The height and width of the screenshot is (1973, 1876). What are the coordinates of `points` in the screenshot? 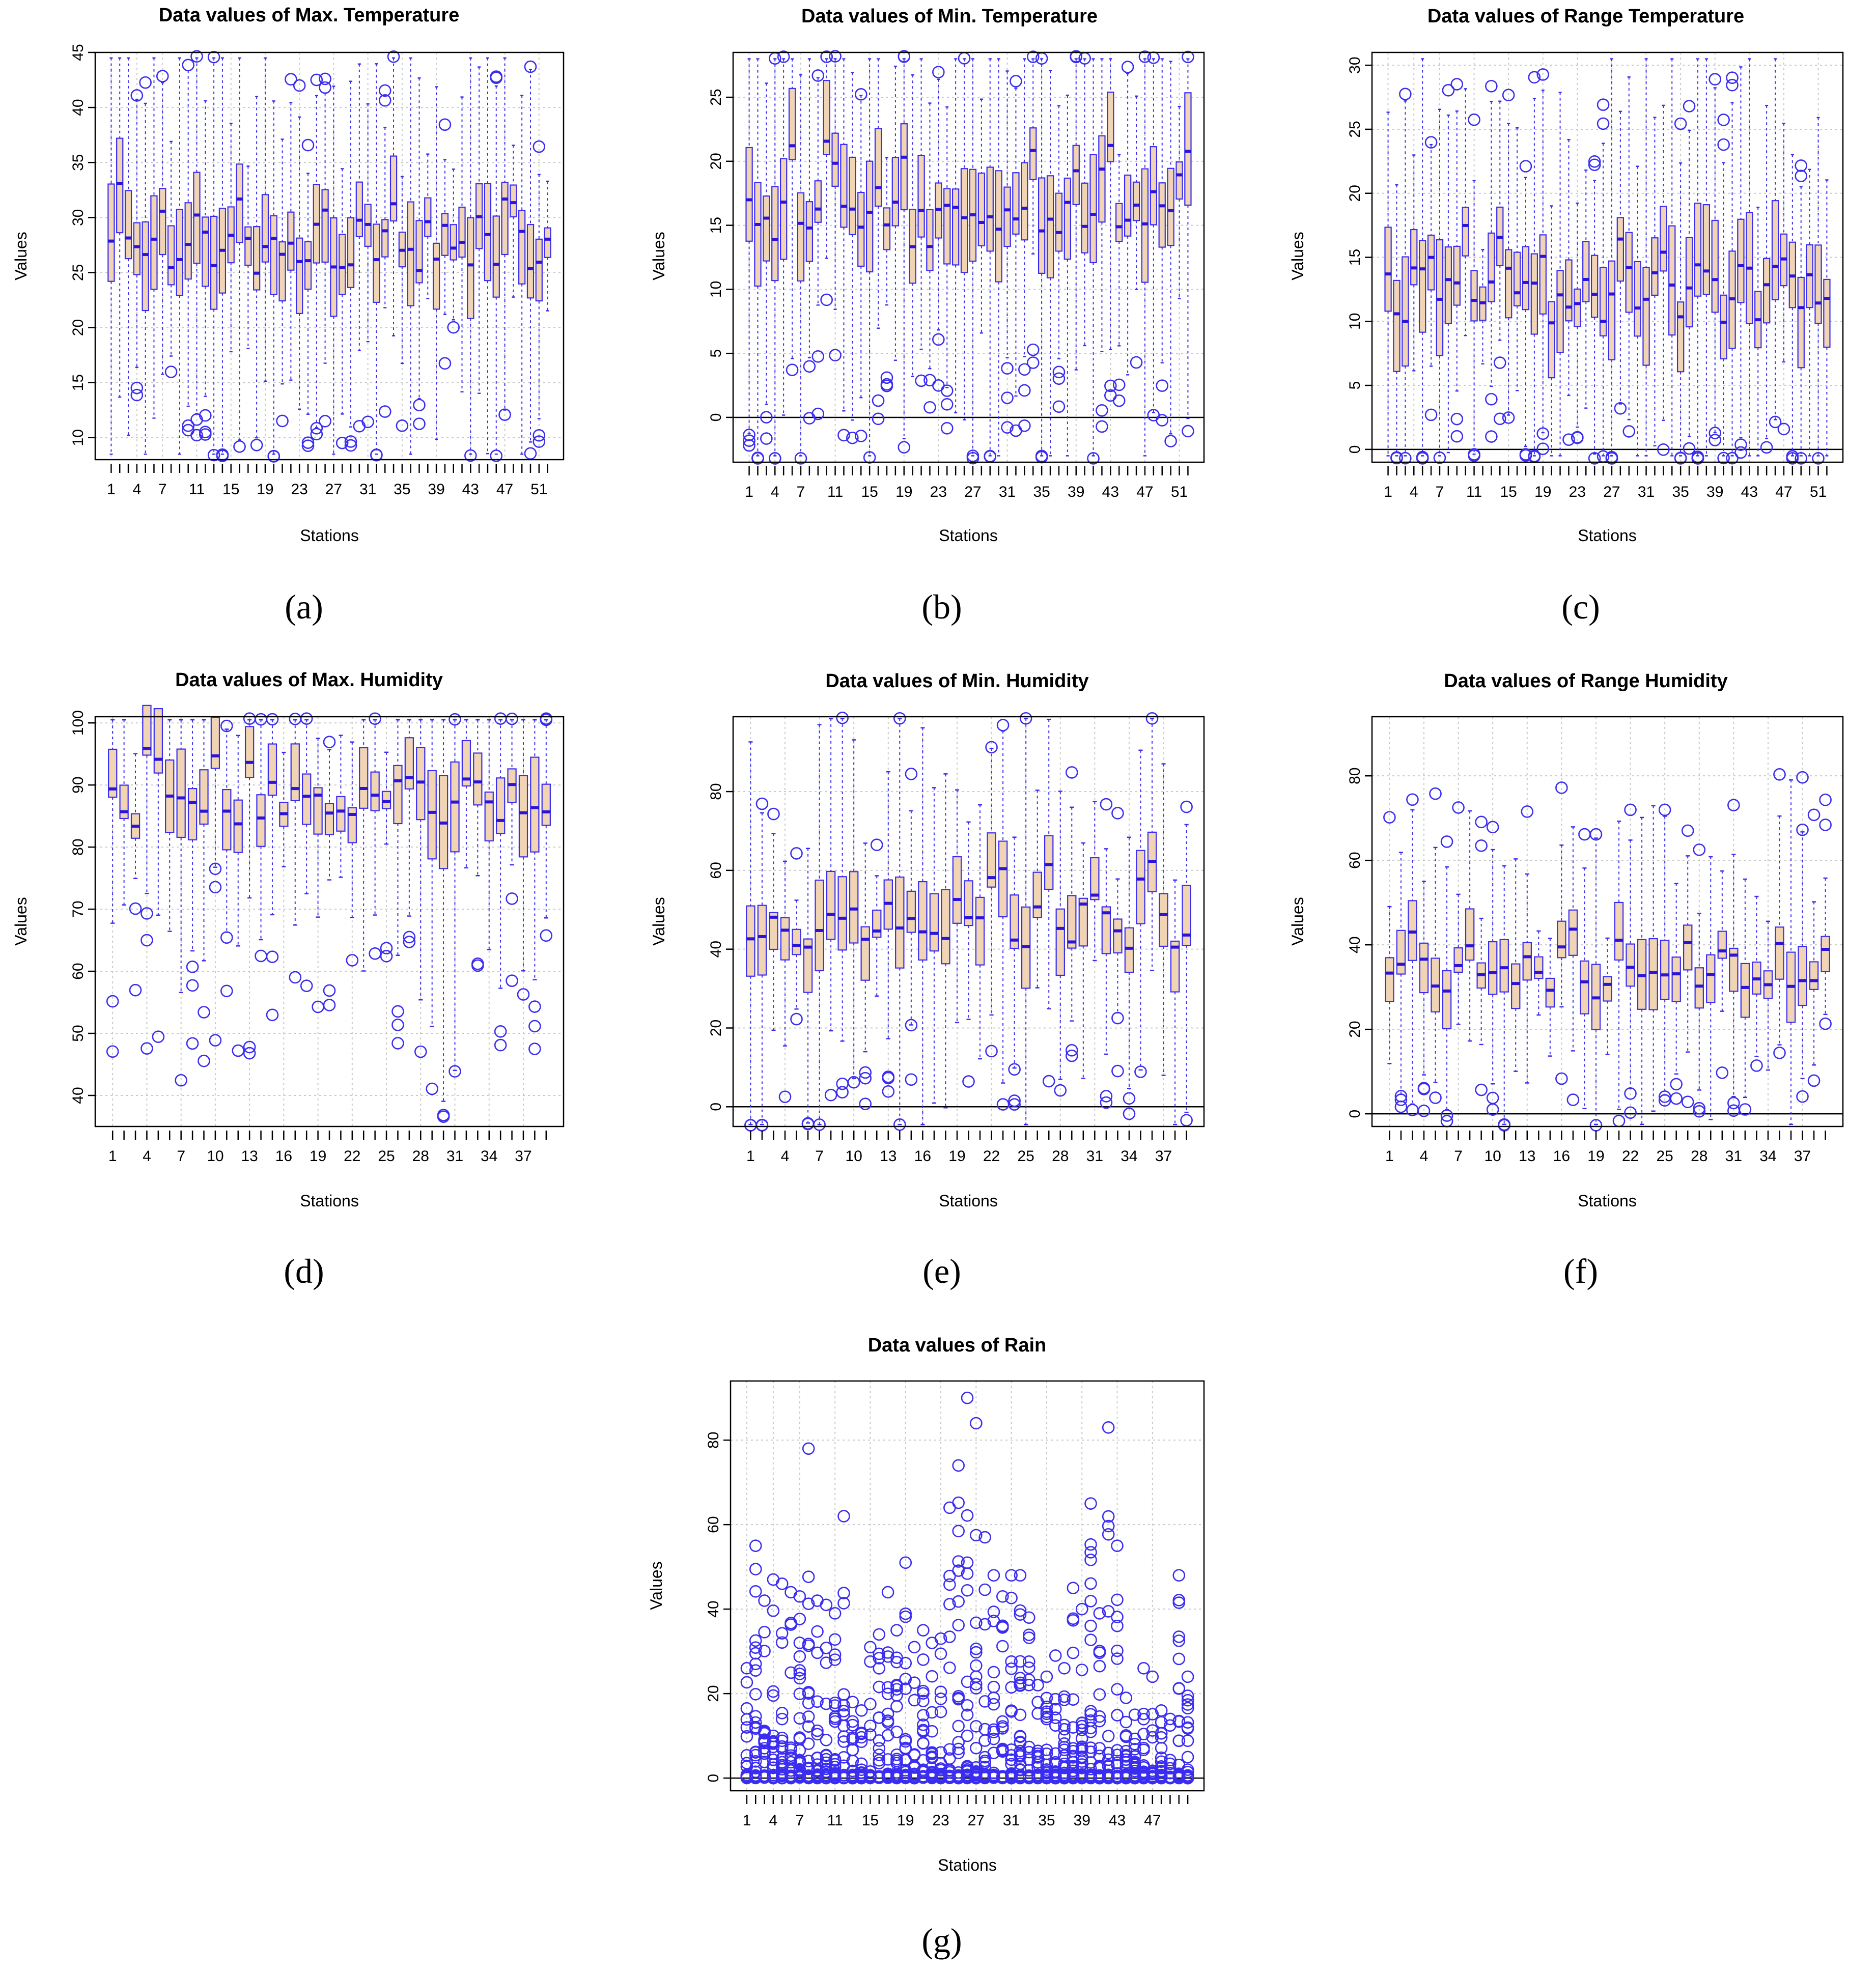 It's located at (967, 1588).